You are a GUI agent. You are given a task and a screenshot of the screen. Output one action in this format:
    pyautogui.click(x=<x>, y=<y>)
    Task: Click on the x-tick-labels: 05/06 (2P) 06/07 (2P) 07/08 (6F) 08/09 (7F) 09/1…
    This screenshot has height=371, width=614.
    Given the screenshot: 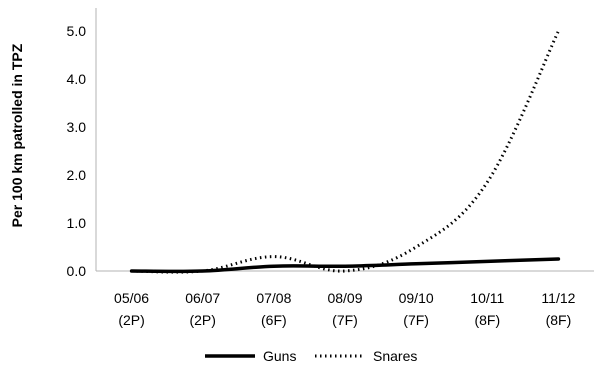 What is the action you would take?
    pyautogui.click(x=345, y=309)
    